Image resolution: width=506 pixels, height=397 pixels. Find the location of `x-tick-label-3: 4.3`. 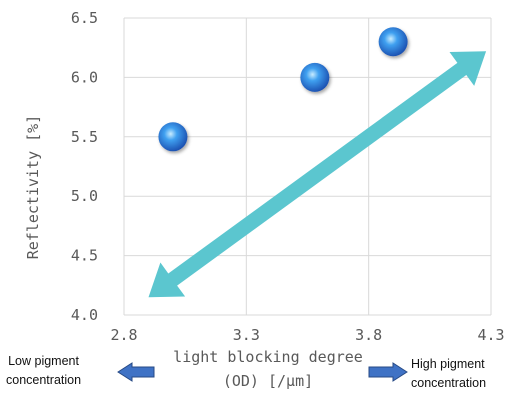

x-tick-label-3: 4.3 is located at coordinates (490, 335).